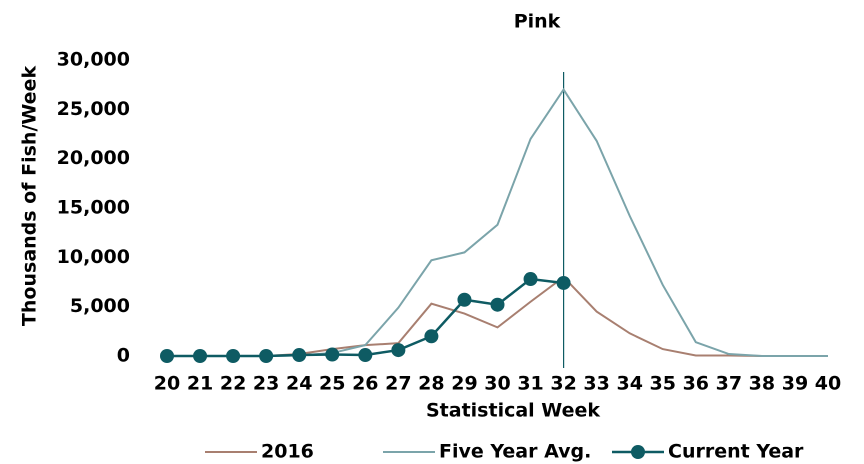  Describe the element at coordinates (93, 109) in the screenshot. I see `y-tick-label: 25,000` at that location.